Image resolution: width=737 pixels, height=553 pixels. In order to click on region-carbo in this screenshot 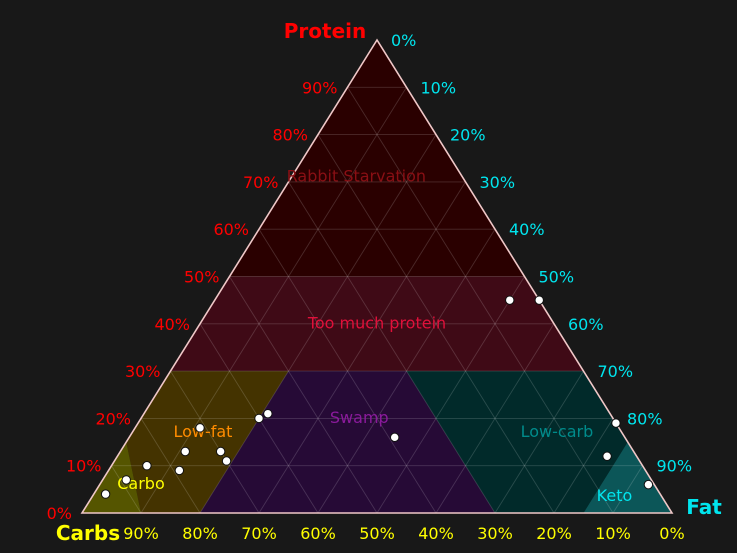, I will do `click(111, 477)`.